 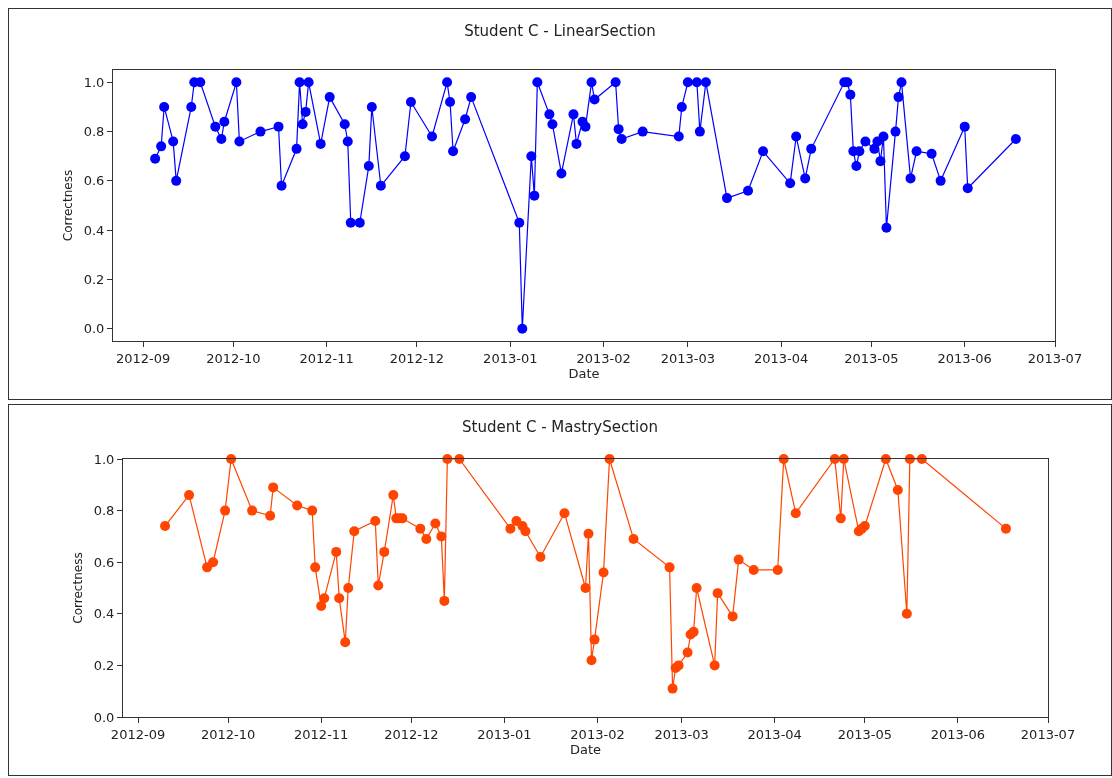 What do you see at coordinates (560, 426) in the screenshot?
I see `chart-title: Student C - MastrySection` at bounding box center [560, 426].